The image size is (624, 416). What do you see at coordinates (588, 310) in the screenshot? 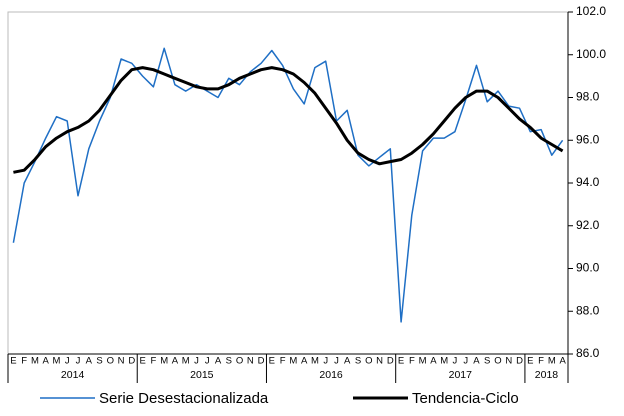
I see `y-tick-label: 88.0` at bounding box center [588, 310].